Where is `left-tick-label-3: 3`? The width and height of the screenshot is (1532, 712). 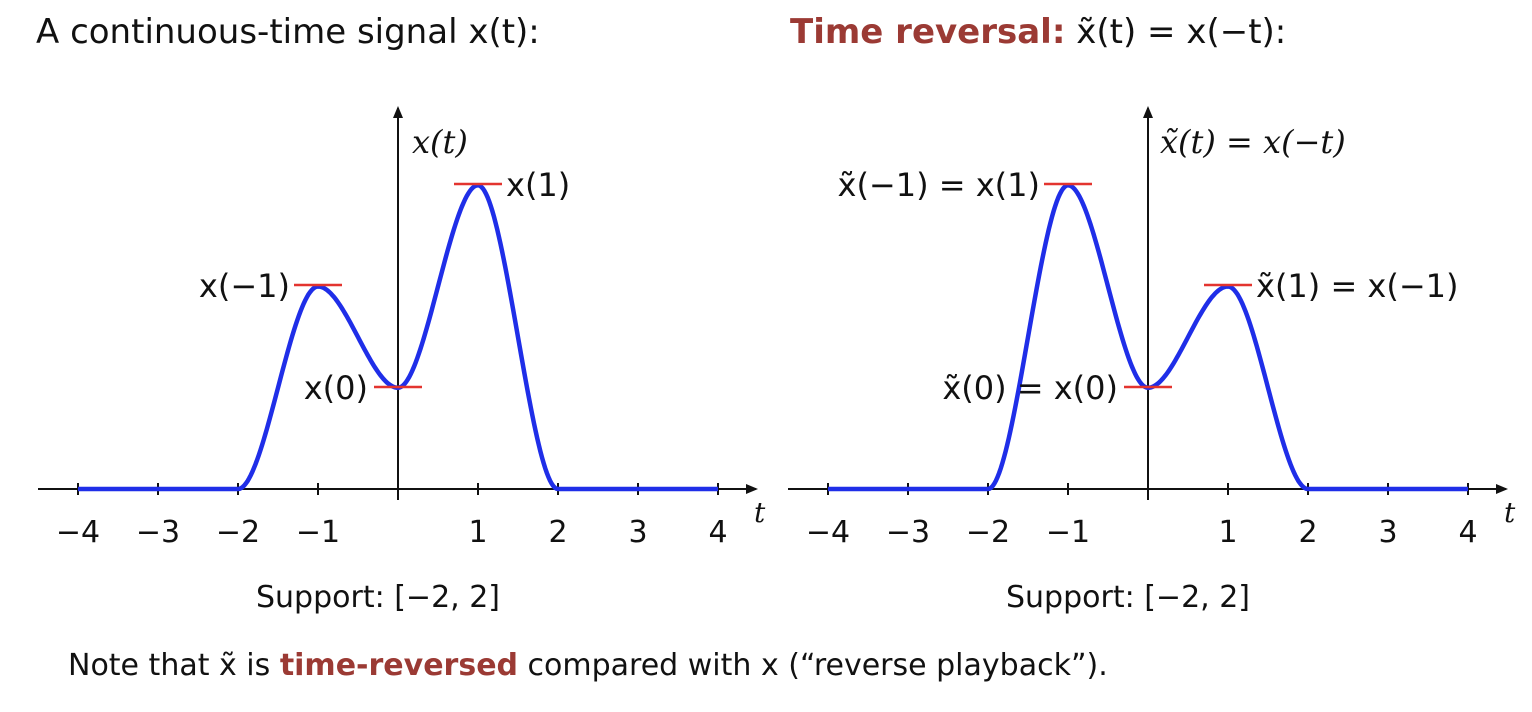
left-tick-label-3: 3 is located at coordinates (637, 532).